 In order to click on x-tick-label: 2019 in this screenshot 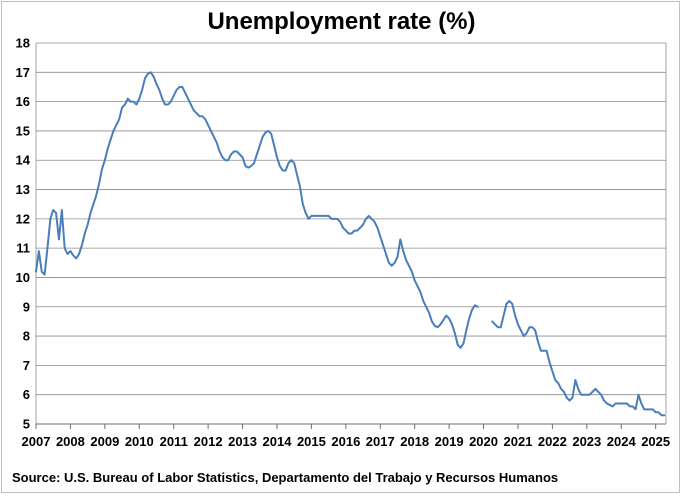, I will do `click(449, 441)`.